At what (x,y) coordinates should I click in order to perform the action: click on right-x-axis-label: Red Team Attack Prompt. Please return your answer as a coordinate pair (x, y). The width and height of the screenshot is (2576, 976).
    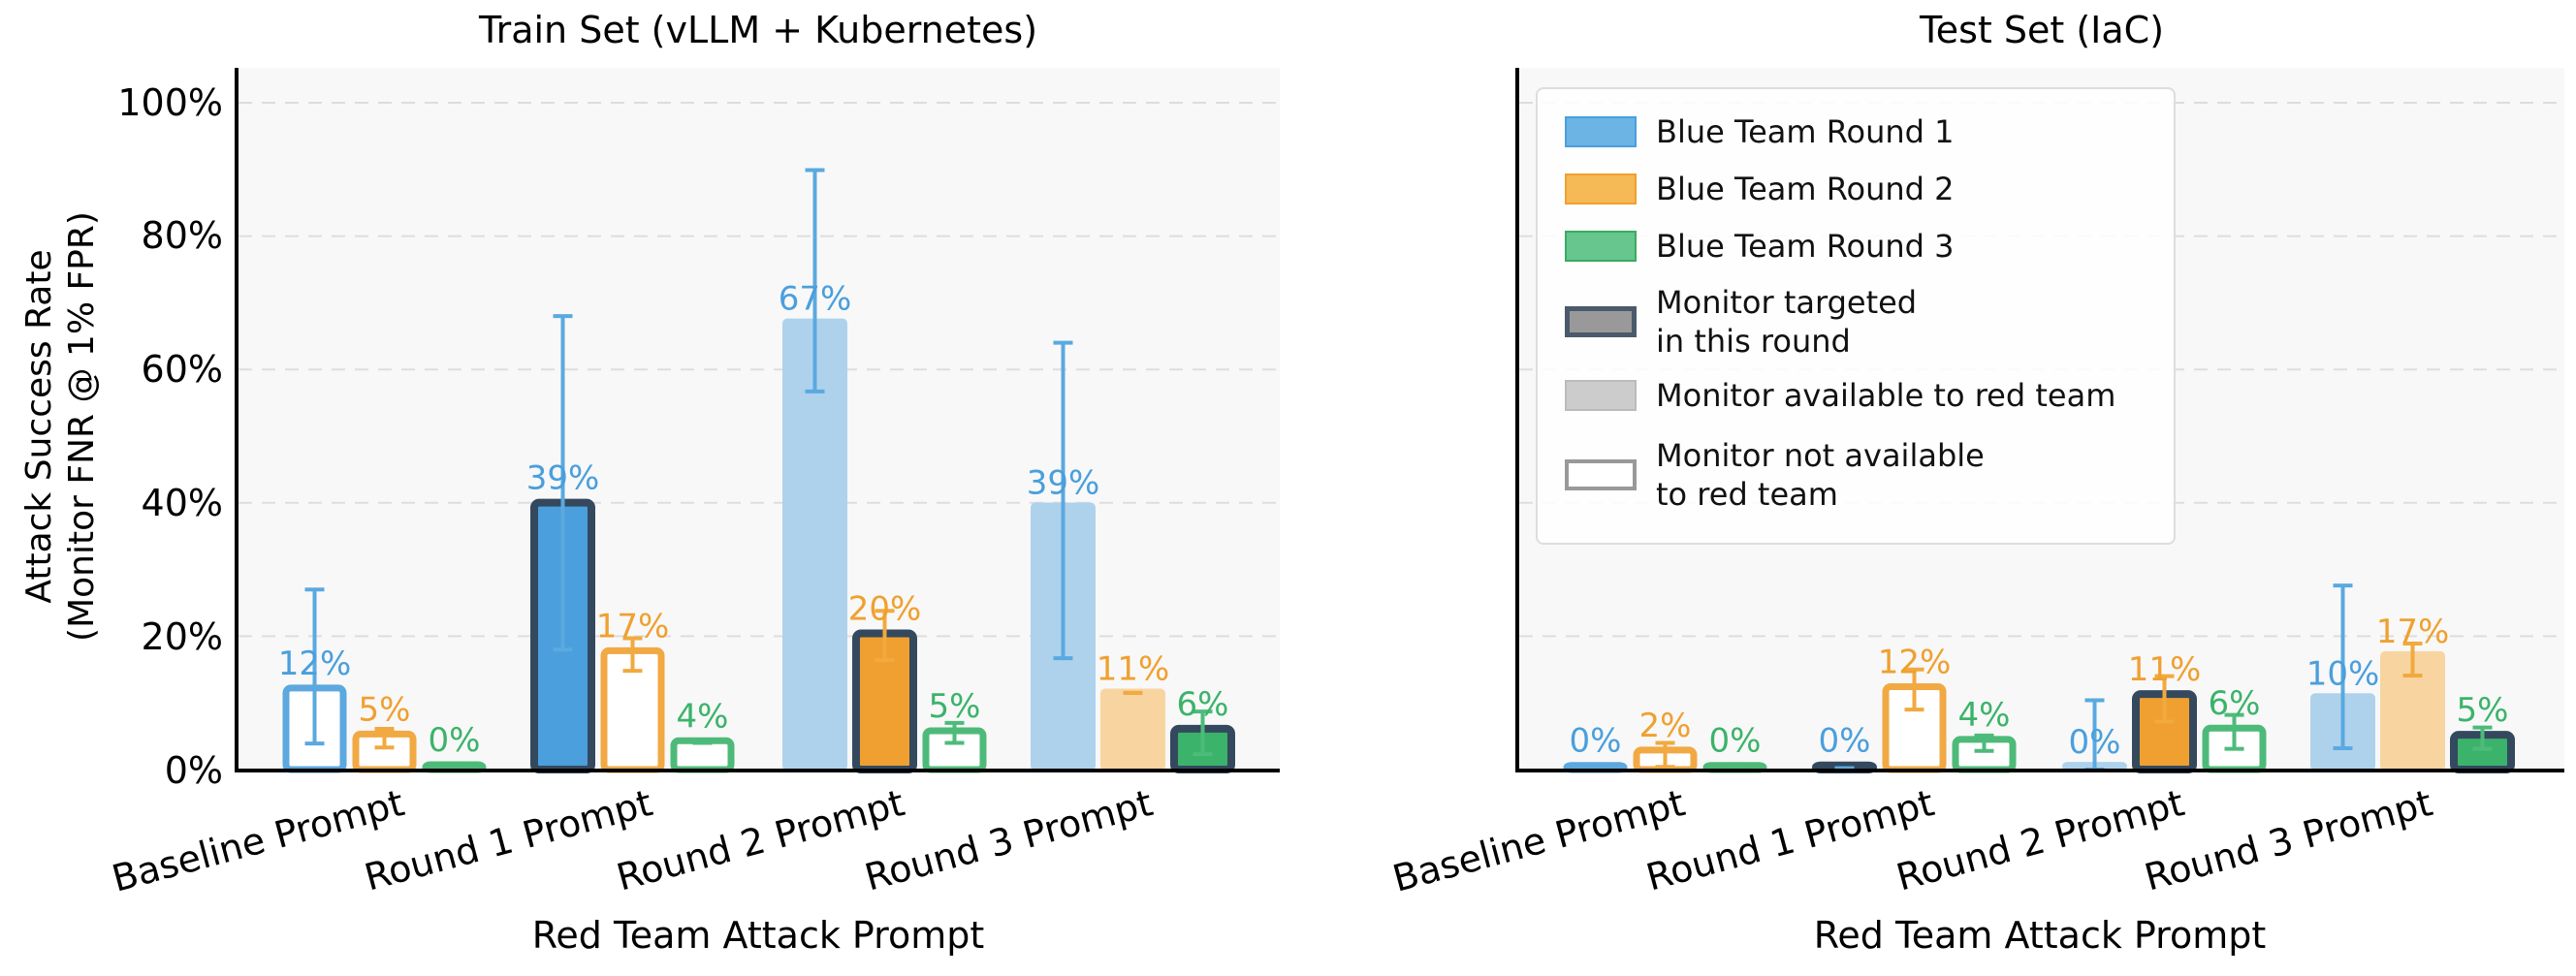
    Looking at the image, I should click on (2041, 935).